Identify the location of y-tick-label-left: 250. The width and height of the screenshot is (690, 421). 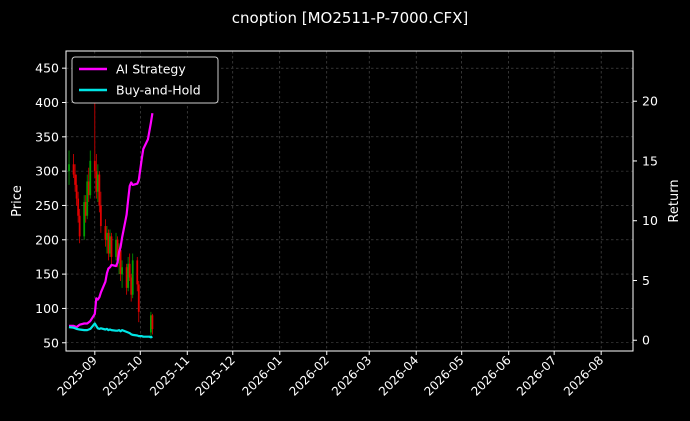
(47, 205).